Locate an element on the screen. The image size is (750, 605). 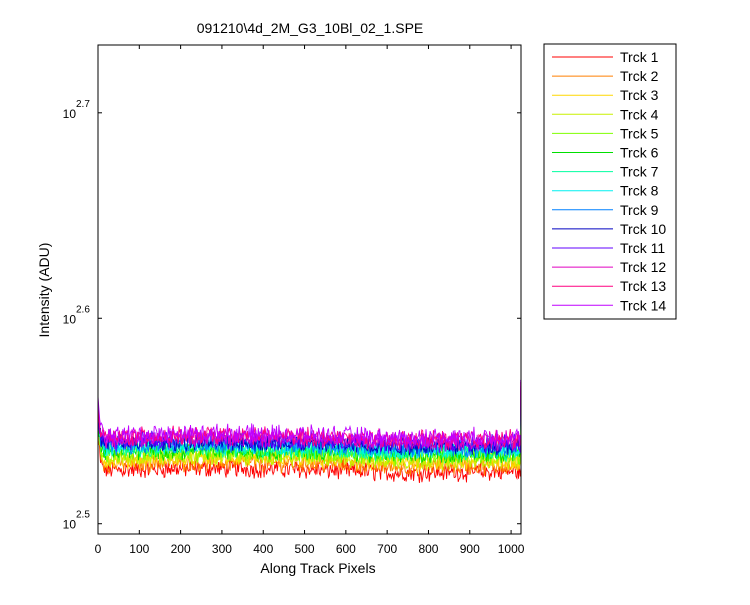
legend-label: Trck 2 is located at coordinates (639, 76).